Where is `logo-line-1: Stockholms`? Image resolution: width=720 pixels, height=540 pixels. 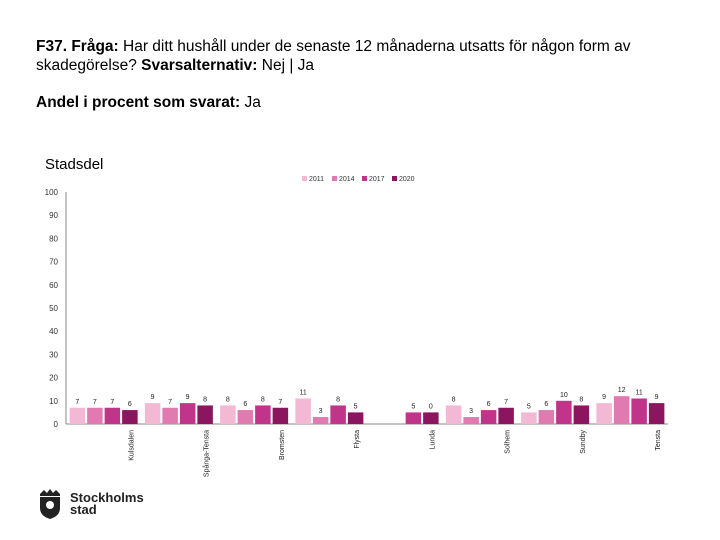 logo-line-1: Stockholms is located at coordinates (107, 497).